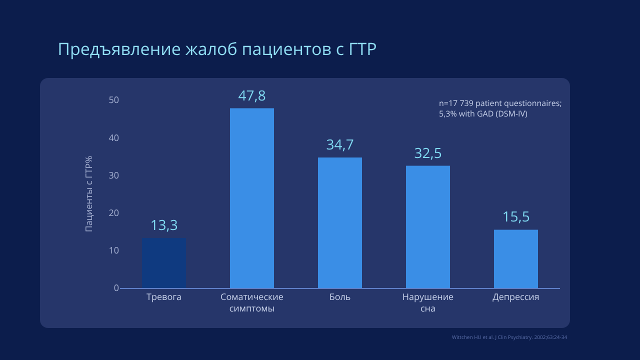 Image resolution: width=640 pixels, height=360 pixels. Describe the element at coordinates (88, 194) in the screenshot. I see `y-axis-title: Пациенты с ГТР%` at that location.